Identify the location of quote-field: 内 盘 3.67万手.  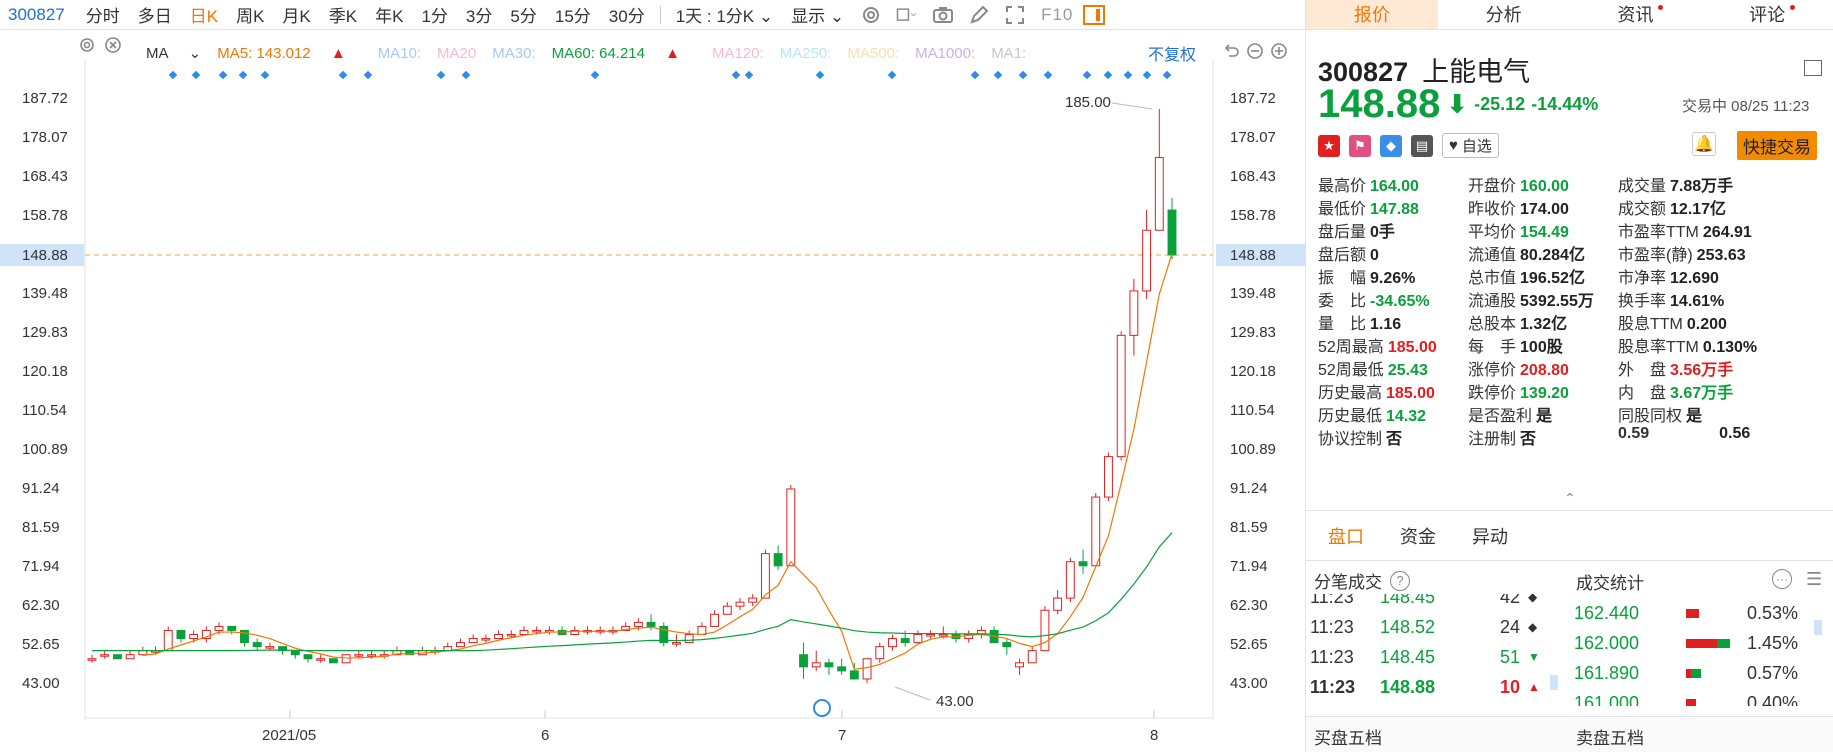
(1676, 393).